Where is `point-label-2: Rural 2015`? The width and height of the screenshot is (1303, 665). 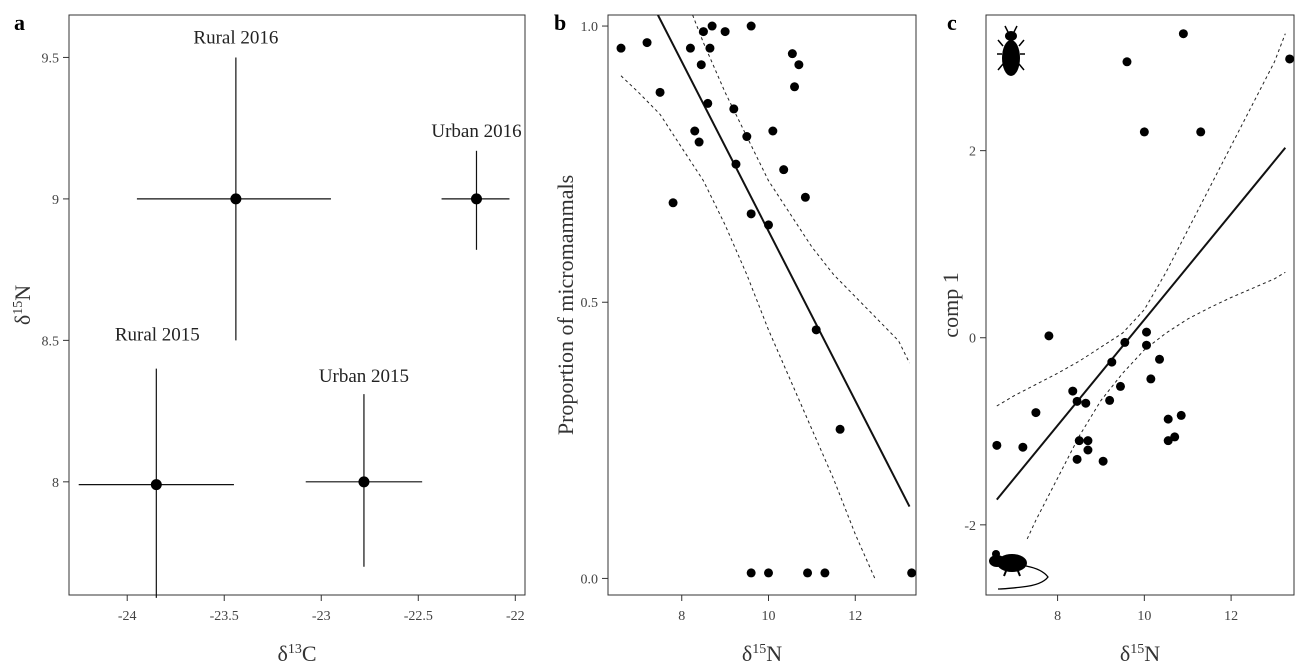 point-label-2: Rural 2015 is located at coordinates (157, 335).